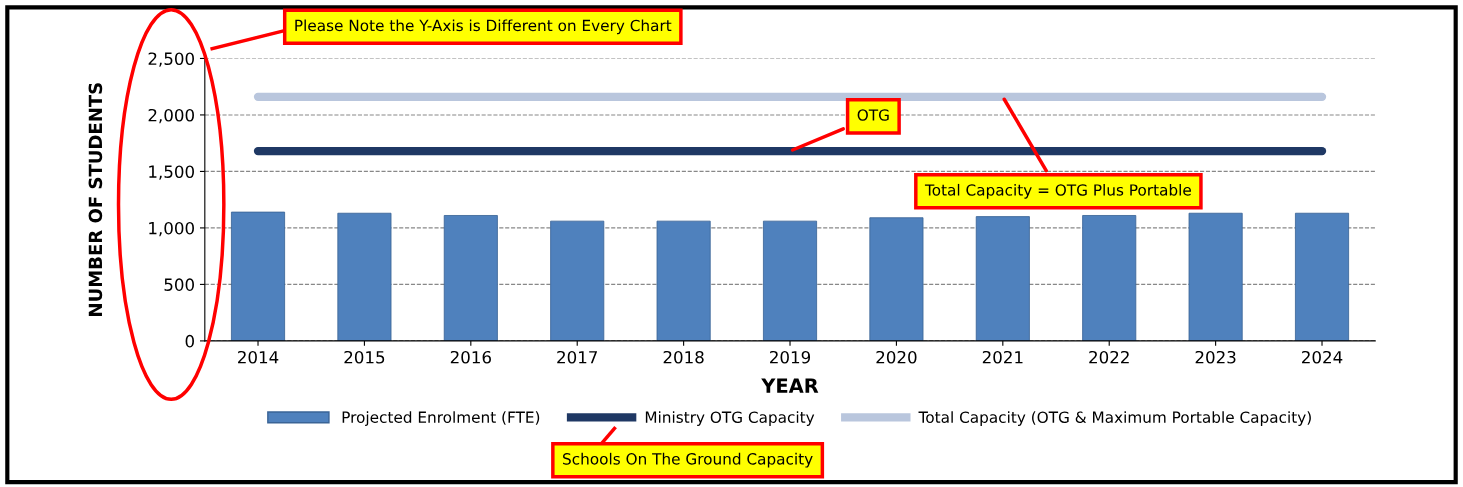 Image resolution: width=1463 pixels, height=487 pixels. What do you see at coordinates (683, 357) in the screenshot?
I see `x-tick-label: 2018` at bounding box center [683, 357].